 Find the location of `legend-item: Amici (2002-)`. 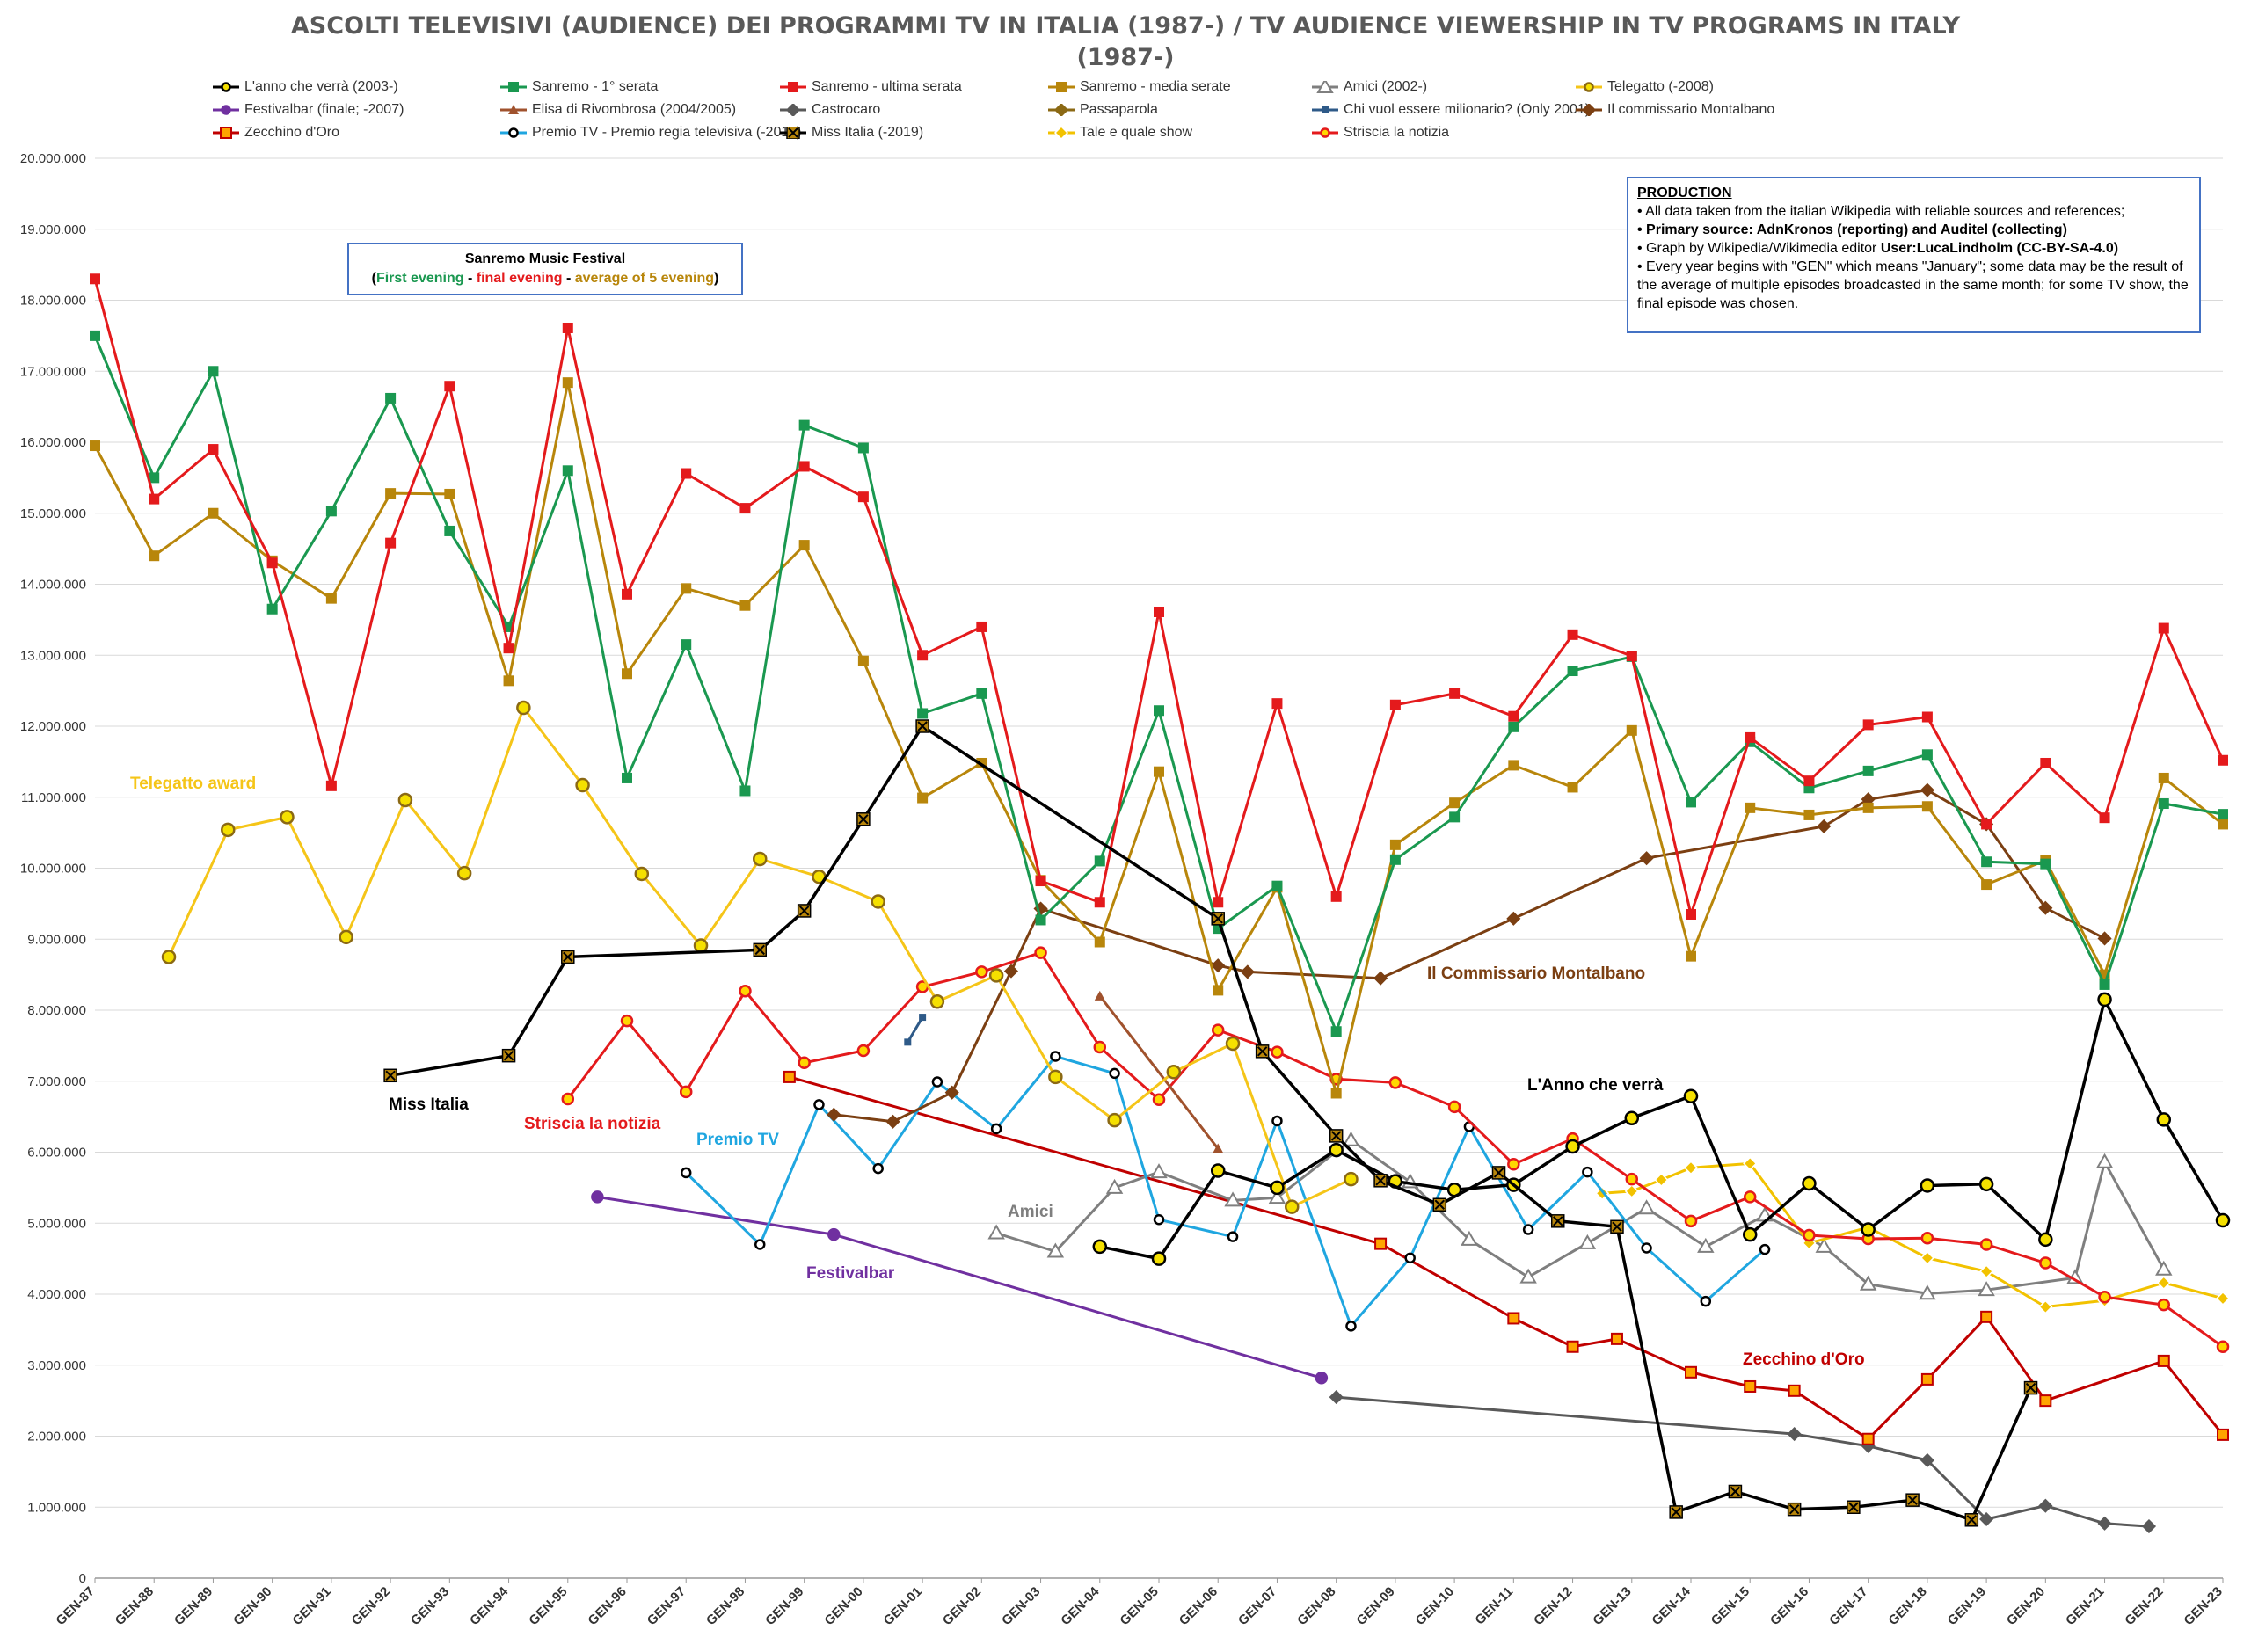

legend-item: Amici (2002-) is located at coordinates (1368, 87).